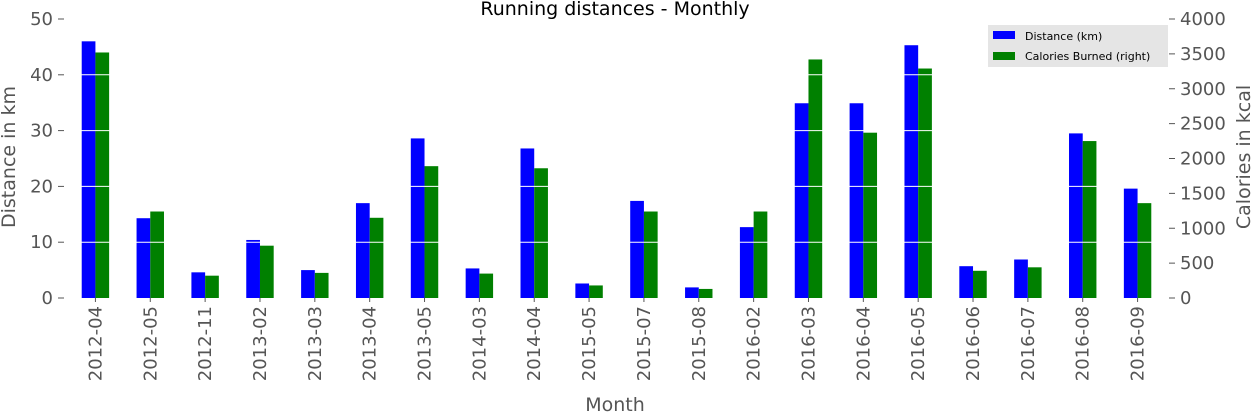 This screenshot has height=414, width=1256. Describe the element at coordinates (1203, 159) in the screenshot. I see `right-tick-label: 2000` at that location.